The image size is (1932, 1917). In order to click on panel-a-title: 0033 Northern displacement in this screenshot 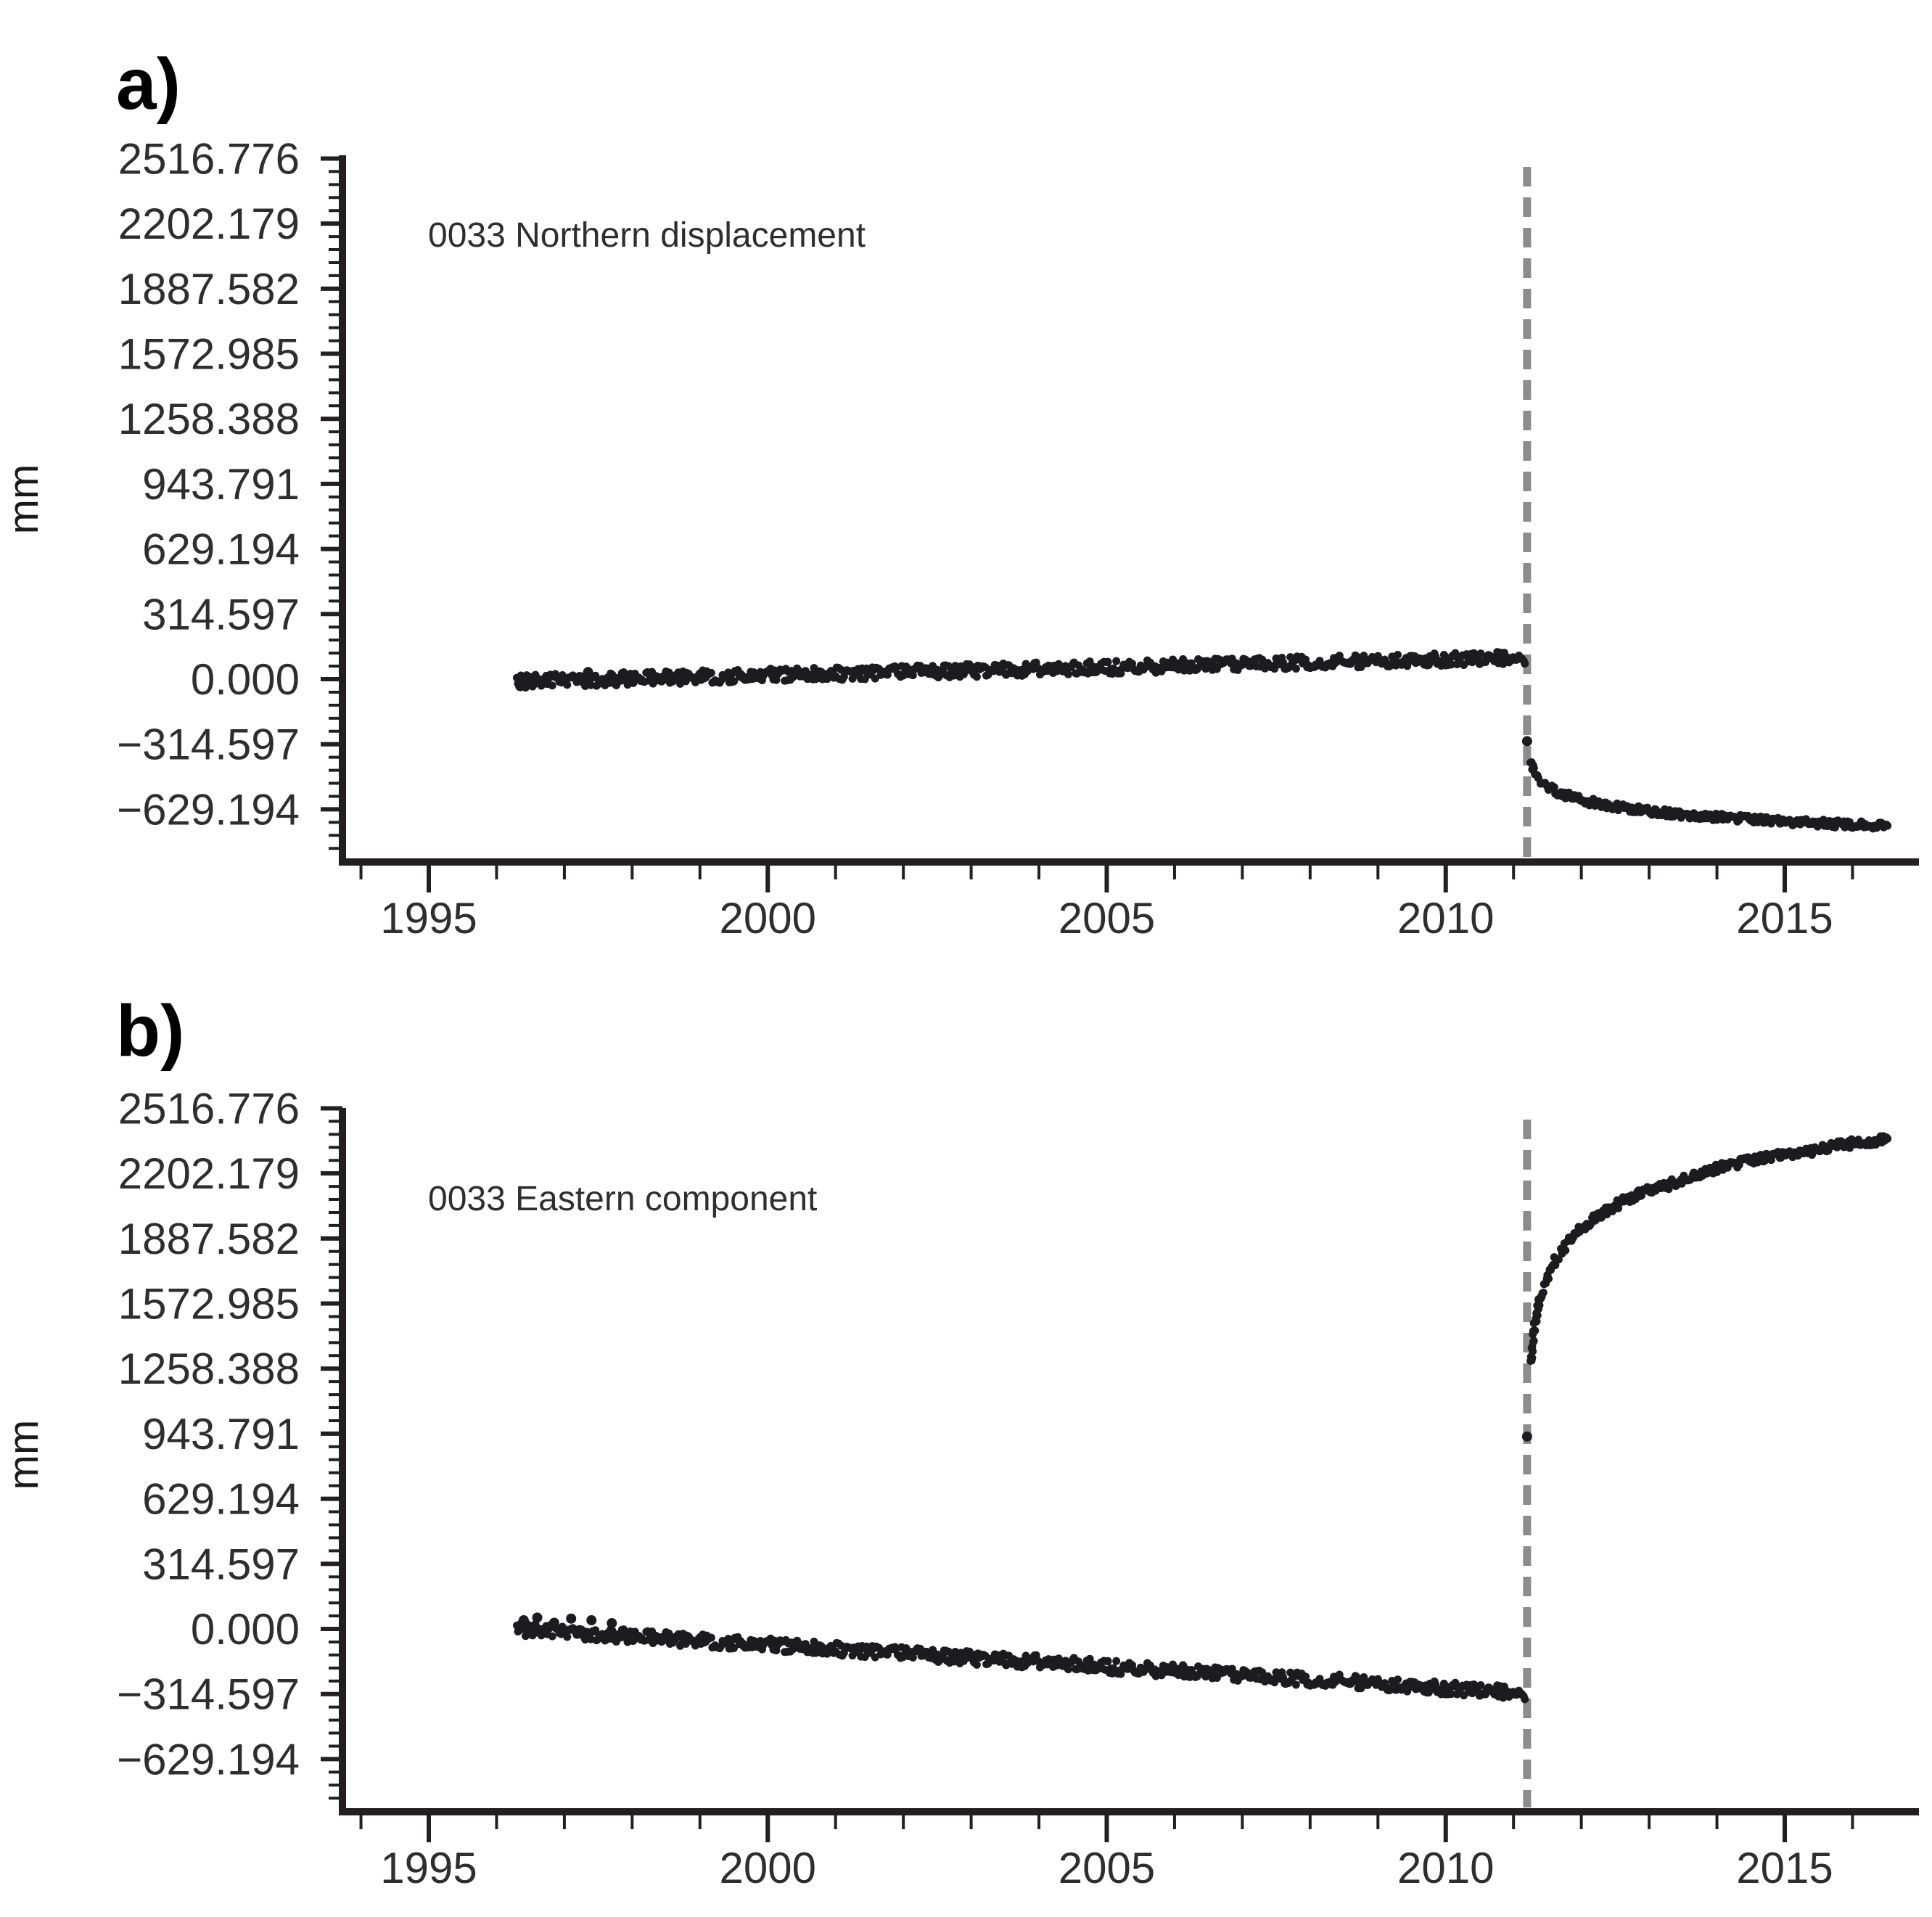, I will do `click(647, 236)`.